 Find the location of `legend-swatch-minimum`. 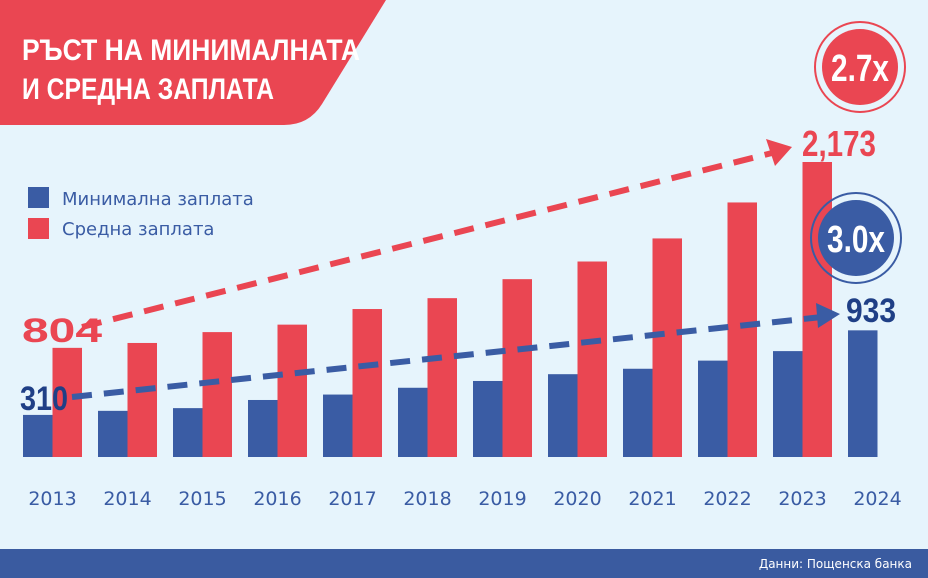

legend-swatch-minimum is located at coordinates (38, 197).